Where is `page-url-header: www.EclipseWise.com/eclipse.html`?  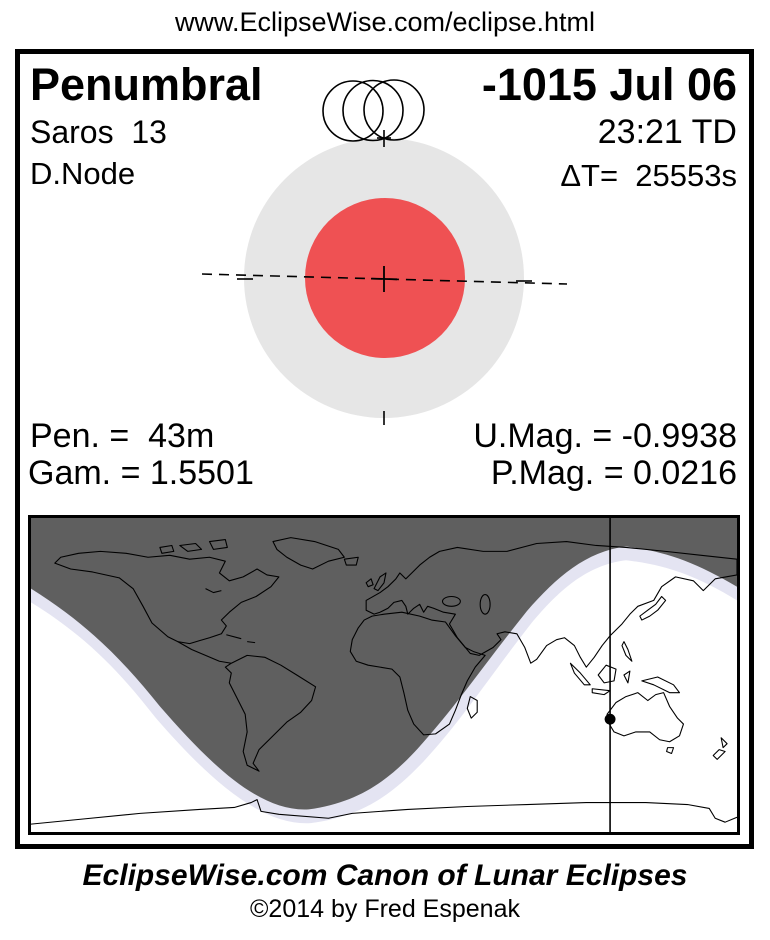 page-url-header: www.EclipseWise.com/eclipse.html is located at coordinates (385, 22).